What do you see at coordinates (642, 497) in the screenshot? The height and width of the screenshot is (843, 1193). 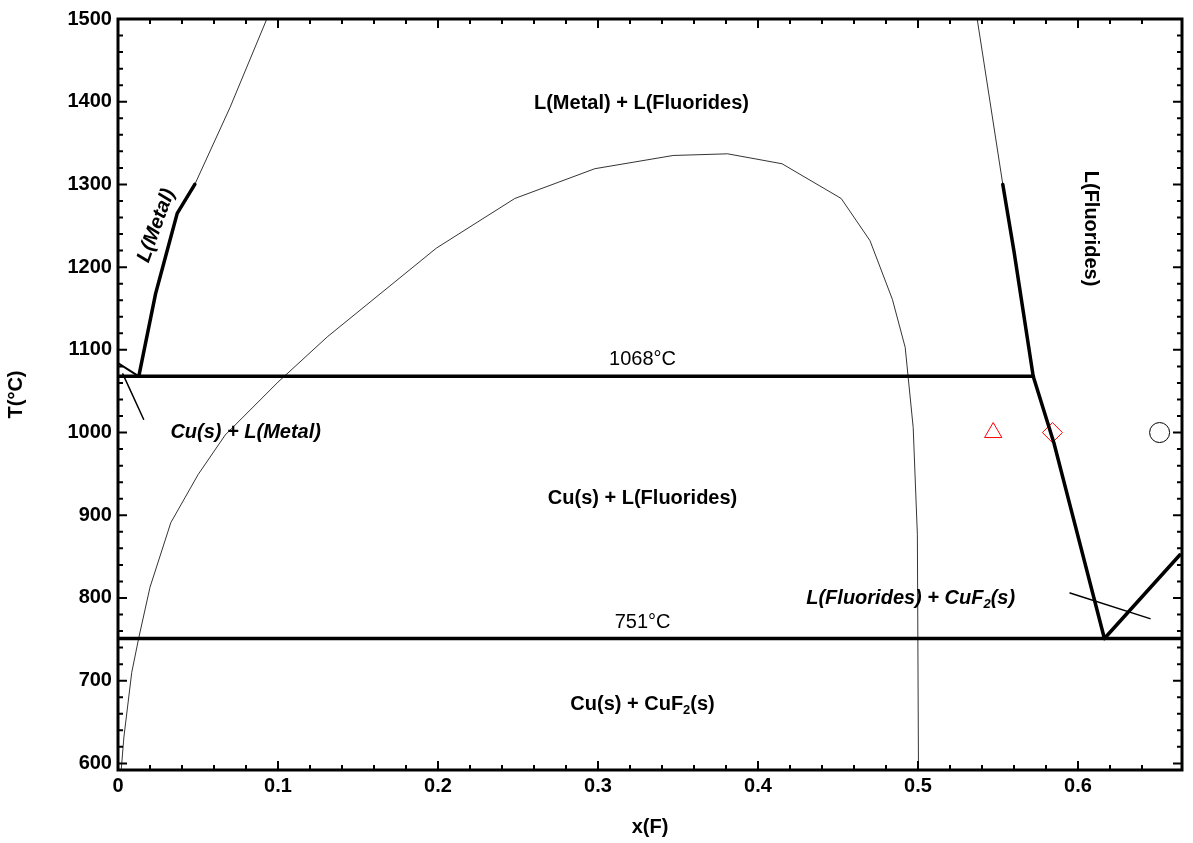 I see `annotation: Cu(s) + L(Fluorides)` at bounding box center [642, 497].